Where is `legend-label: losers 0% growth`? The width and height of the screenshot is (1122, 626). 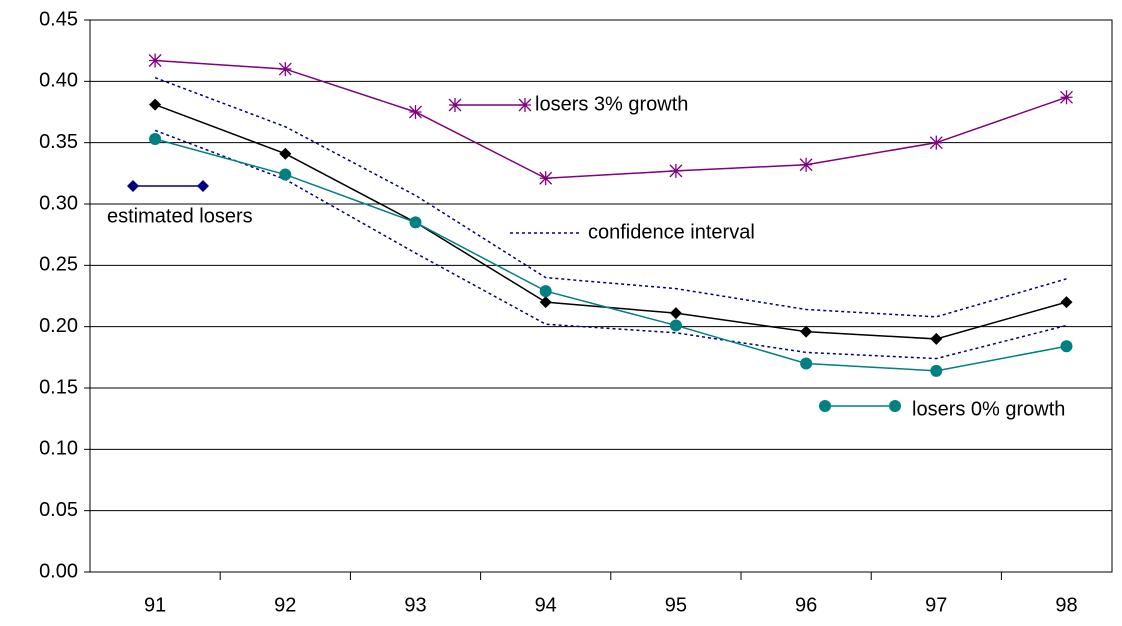 legend-label: losers 0% growth is located at coordinates (988, 409).